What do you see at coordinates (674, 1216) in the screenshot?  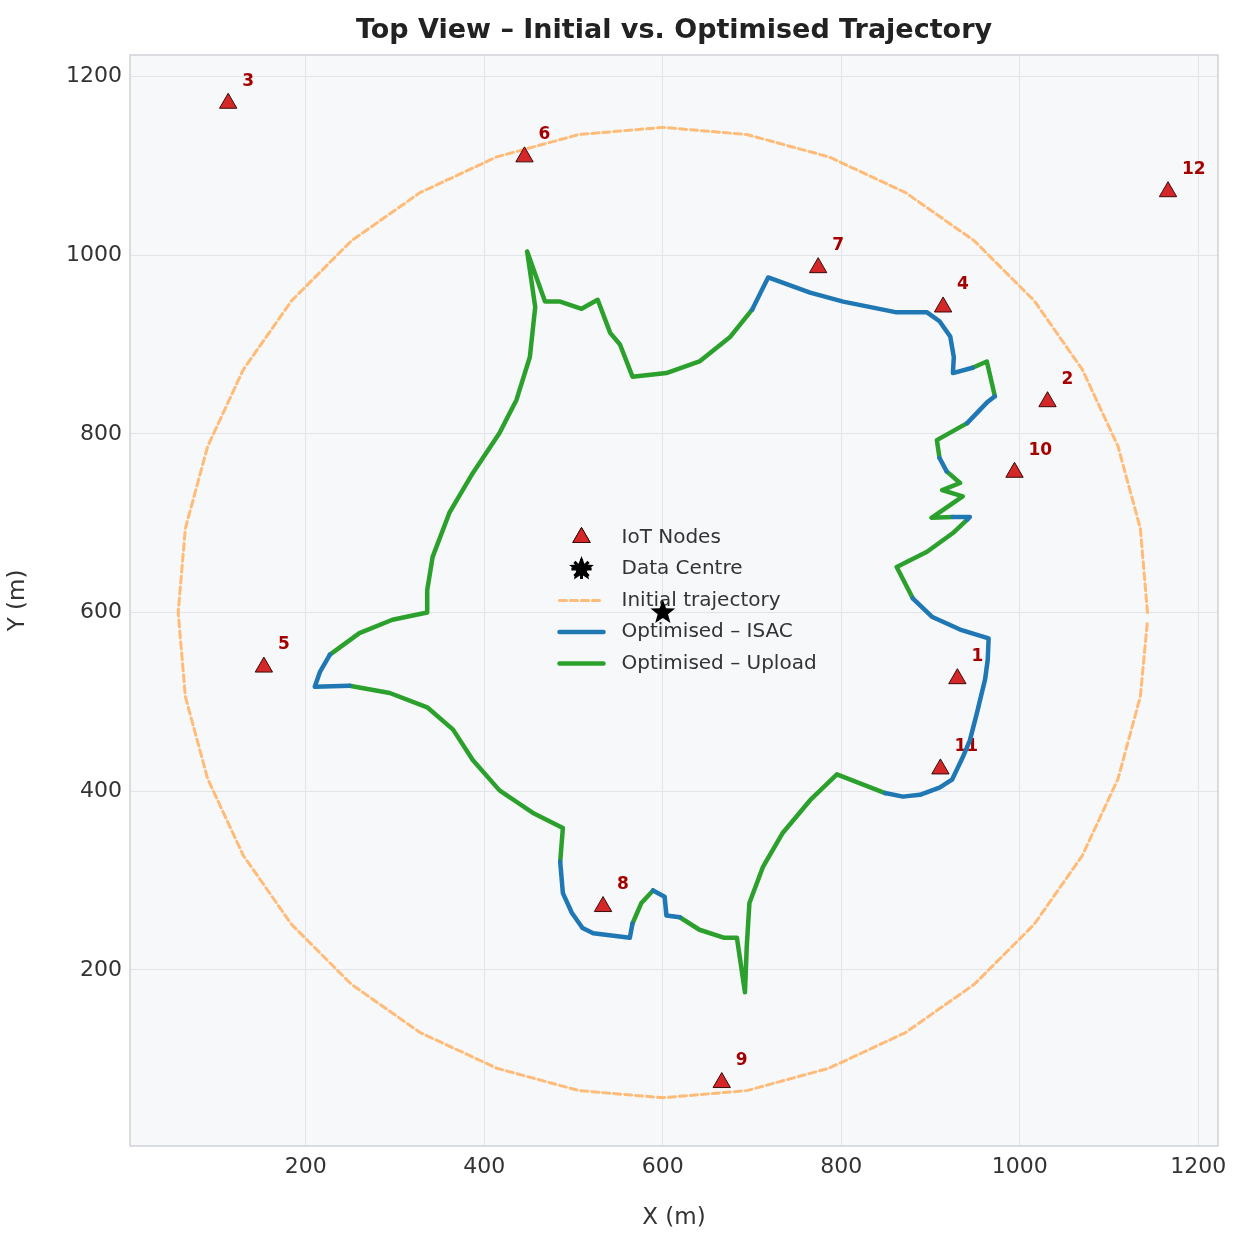 I see `x-axis-title: X (m)` at bounding box center [674, 1216].